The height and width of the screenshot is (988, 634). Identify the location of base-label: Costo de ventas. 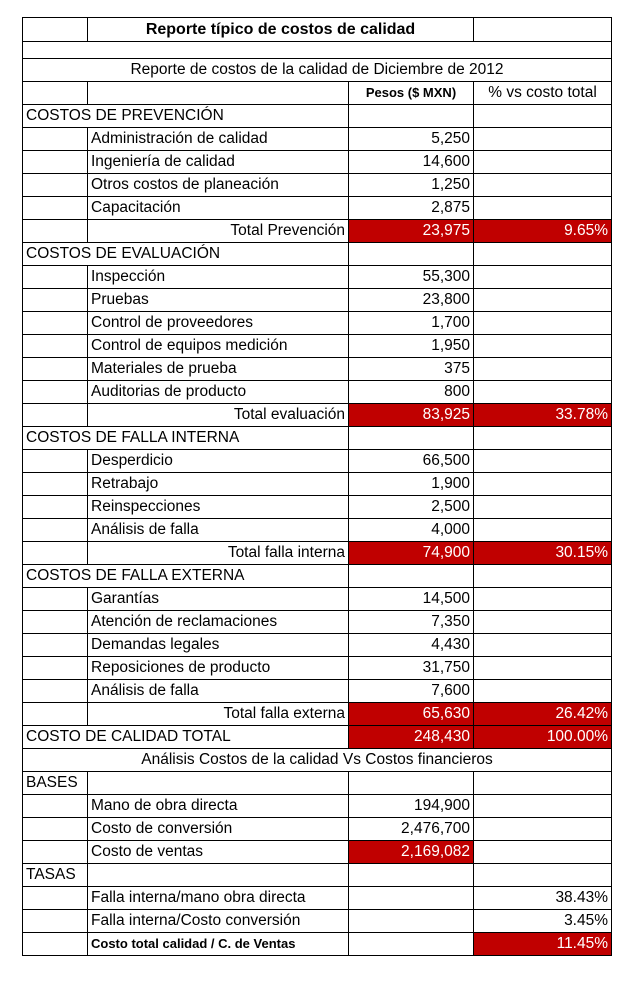
(218, 852).